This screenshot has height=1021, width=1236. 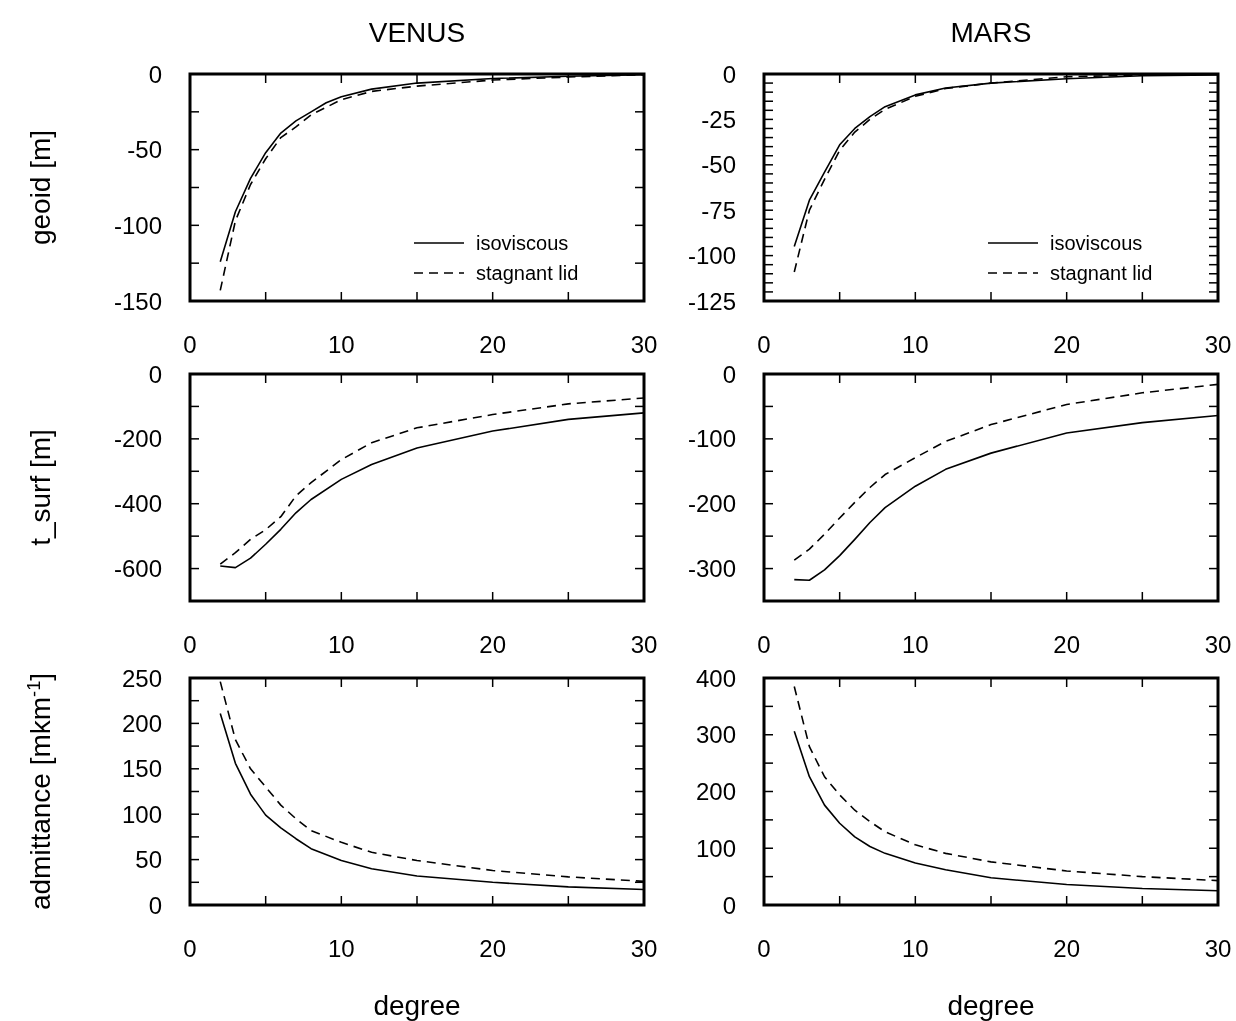 What do you see at coordinates (991, 32) in the screenshot?
I see `chart-title: MARS` at bounding box center [991, 32].